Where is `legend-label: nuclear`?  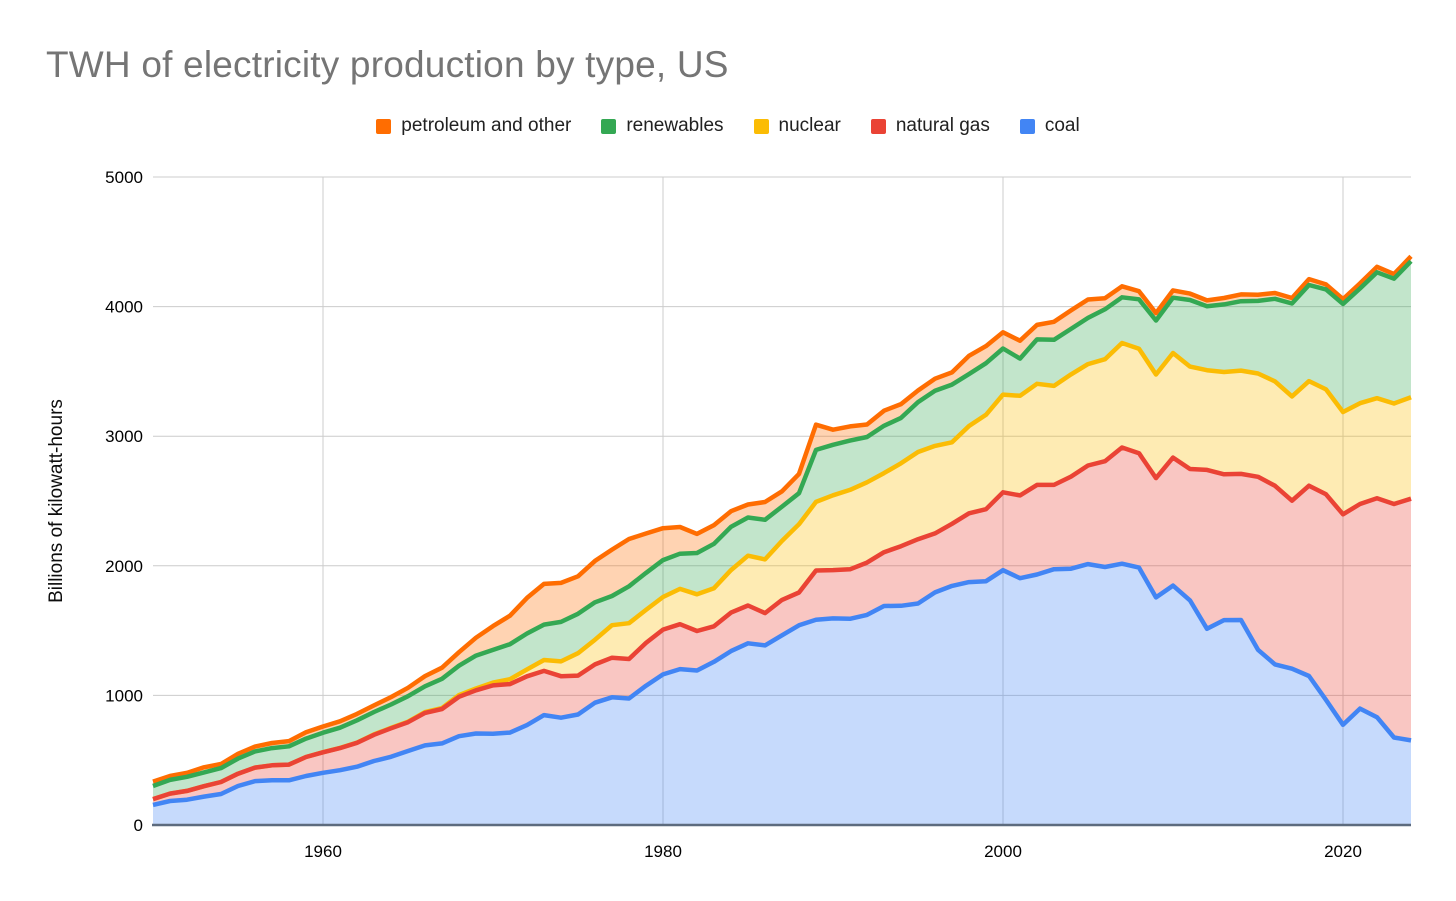 legend-label: nuclear is located at coordinates (809, 125).